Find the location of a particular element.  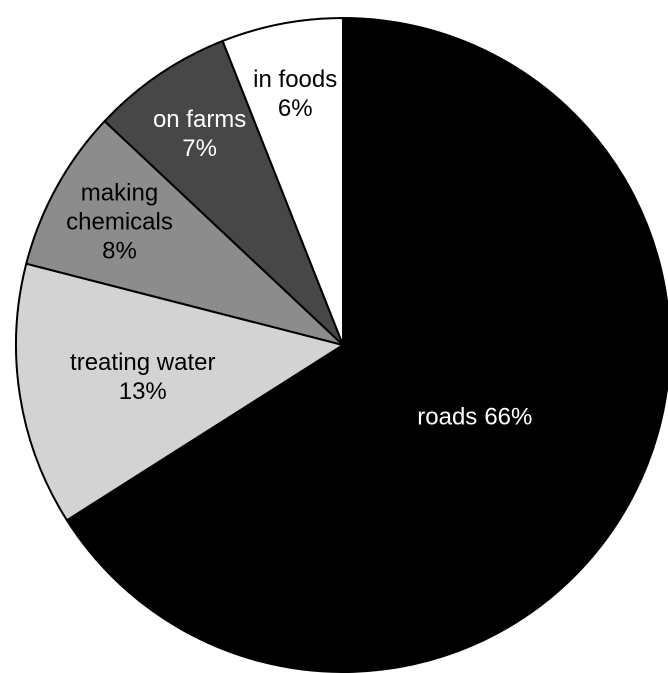

value-label: 6% is located at coordinates (295, 109).